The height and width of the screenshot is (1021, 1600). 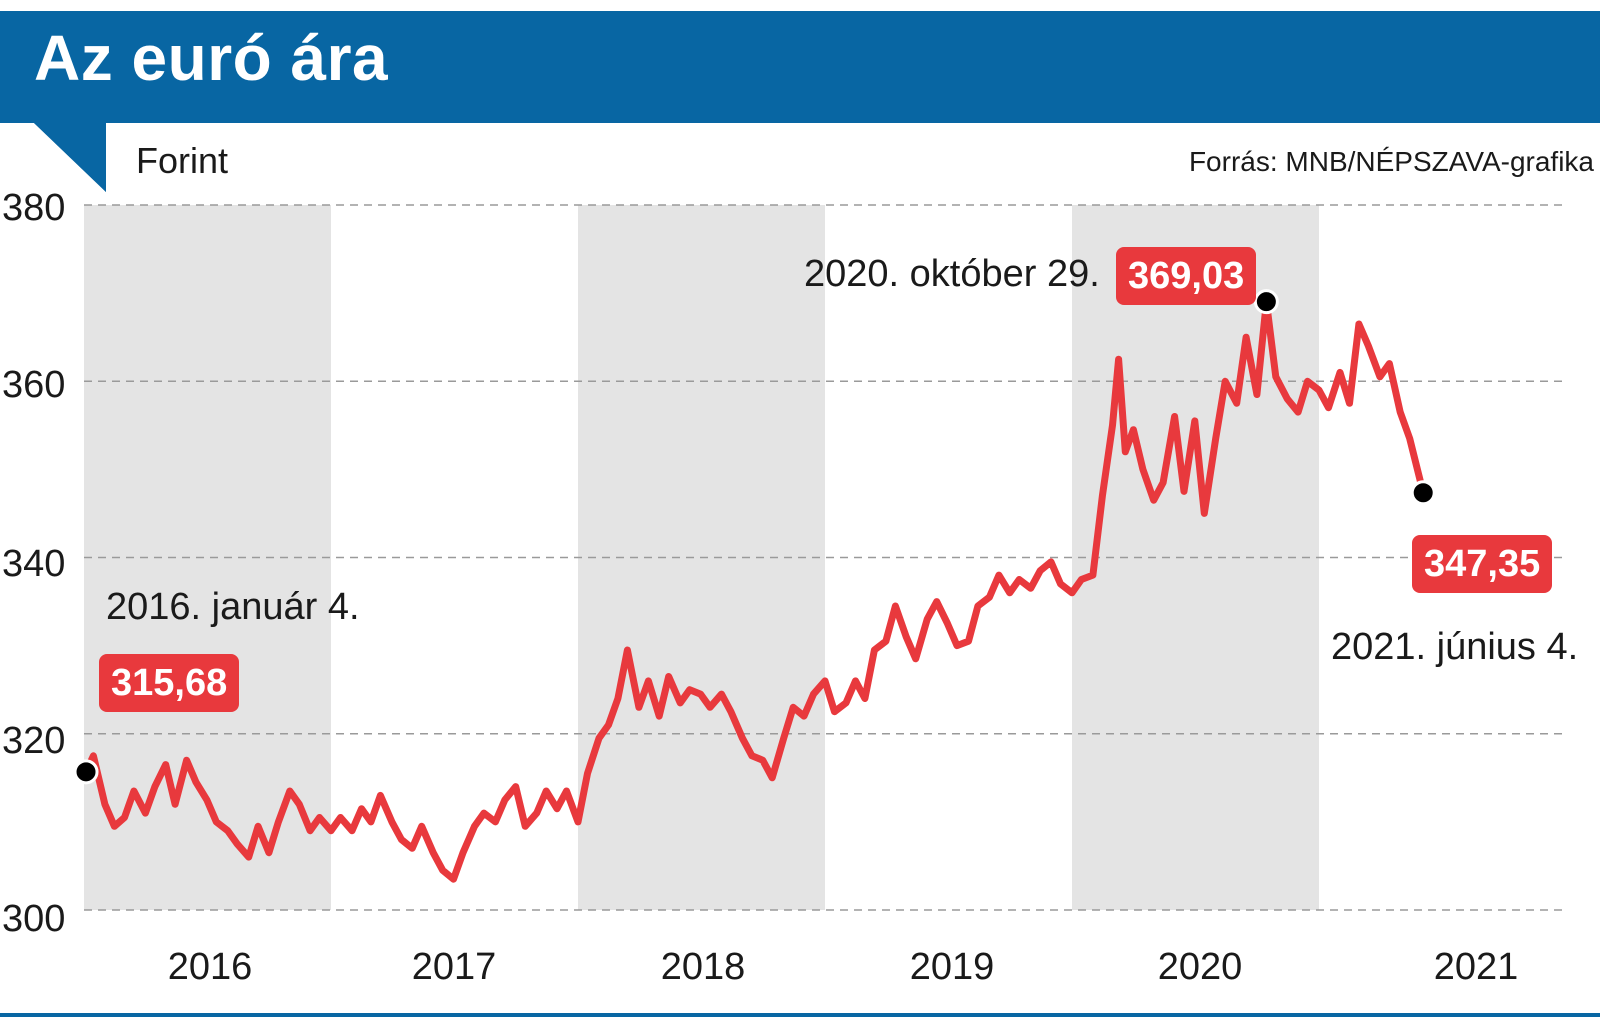 What do you see at coordinates (1200, 967) in the screenshot?
I see `x-tick-label: 2020` at bounding box center [1200, 967].